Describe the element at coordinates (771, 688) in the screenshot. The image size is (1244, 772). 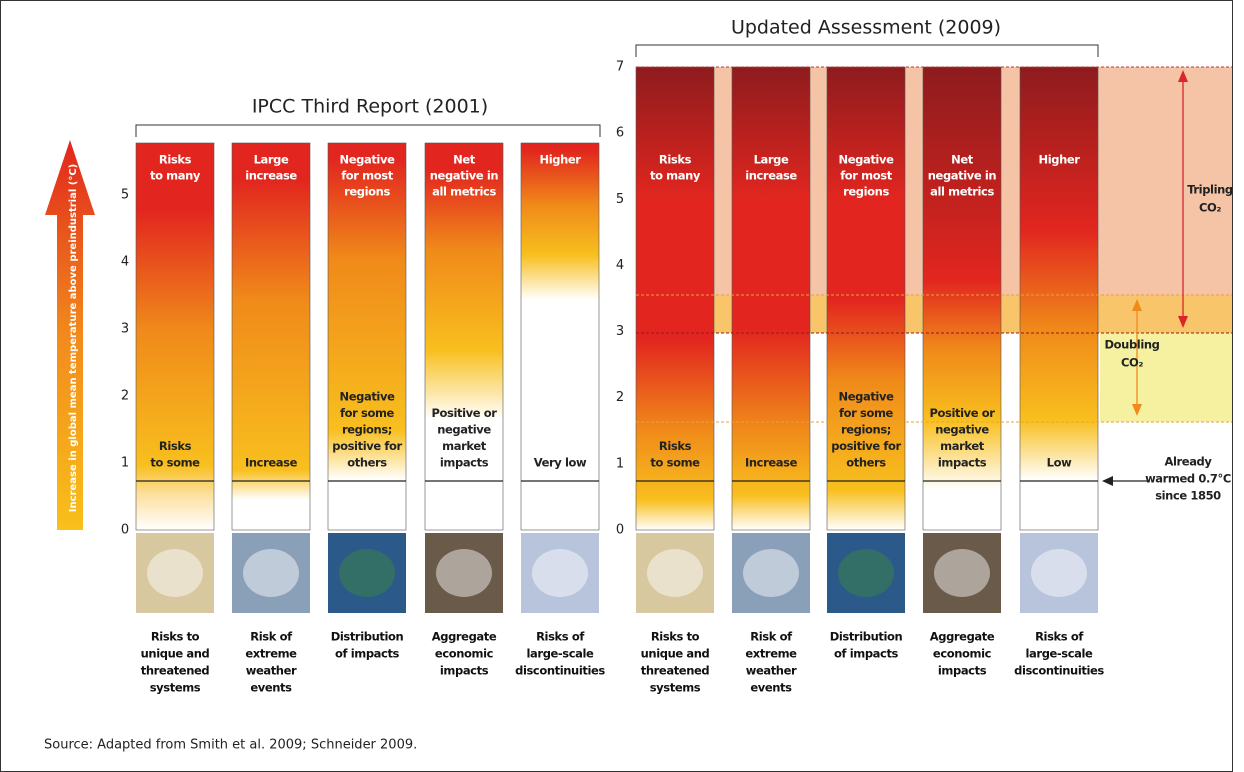
I see `column-label: events` at that location.